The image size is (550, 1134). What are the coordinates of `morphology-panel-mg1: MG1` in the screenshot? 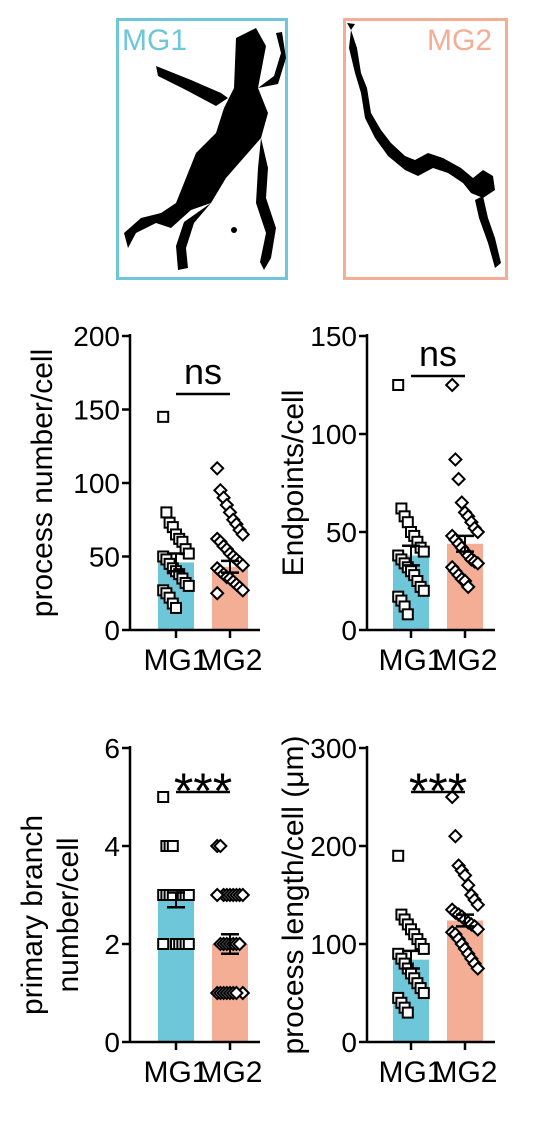 It's located at (202, 149).